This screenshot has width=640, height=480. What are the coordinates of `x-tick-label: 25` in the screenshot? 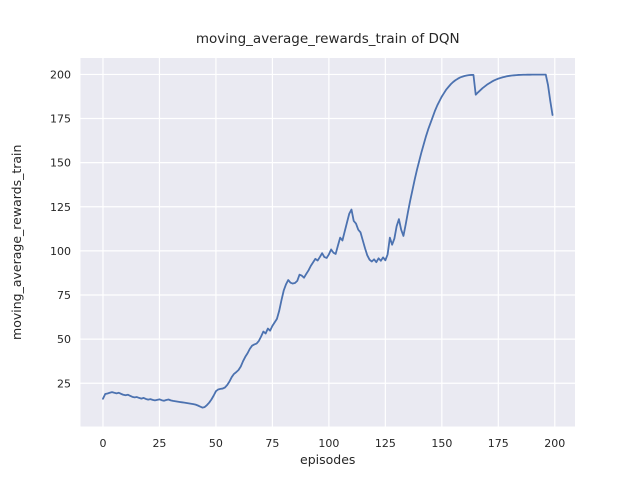 It's located at (159, 443).